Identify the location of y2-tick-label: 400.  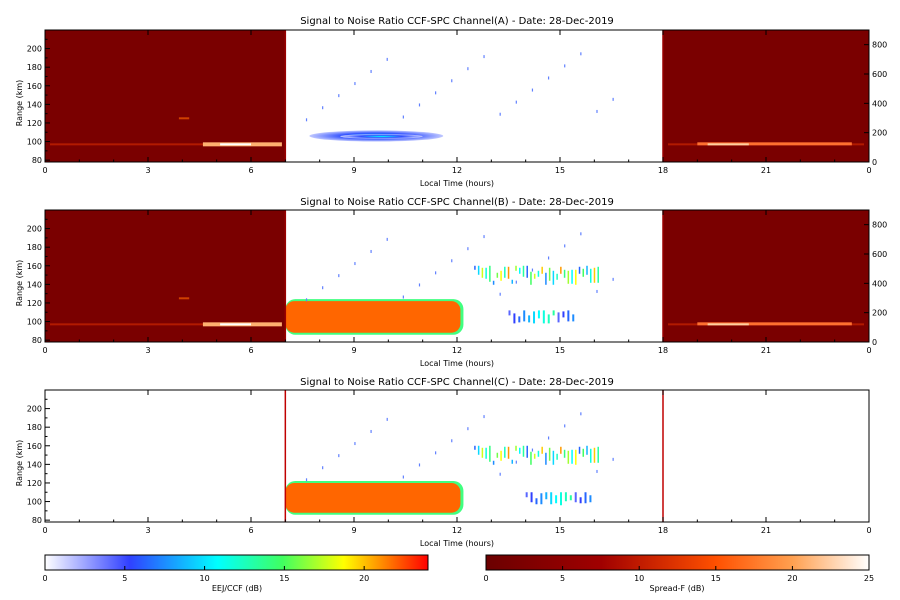
(879, 283).